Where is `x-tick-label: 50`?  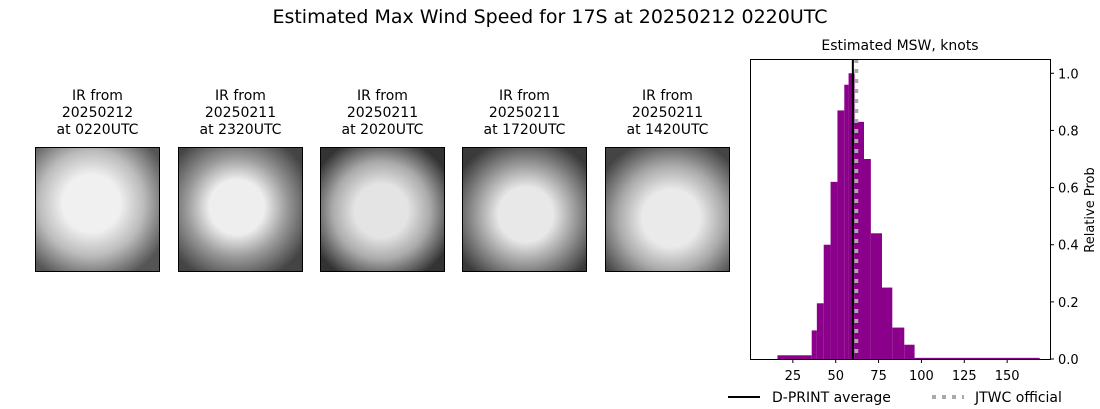
x-tick-label: 50 is located at coordinates (835, 376).